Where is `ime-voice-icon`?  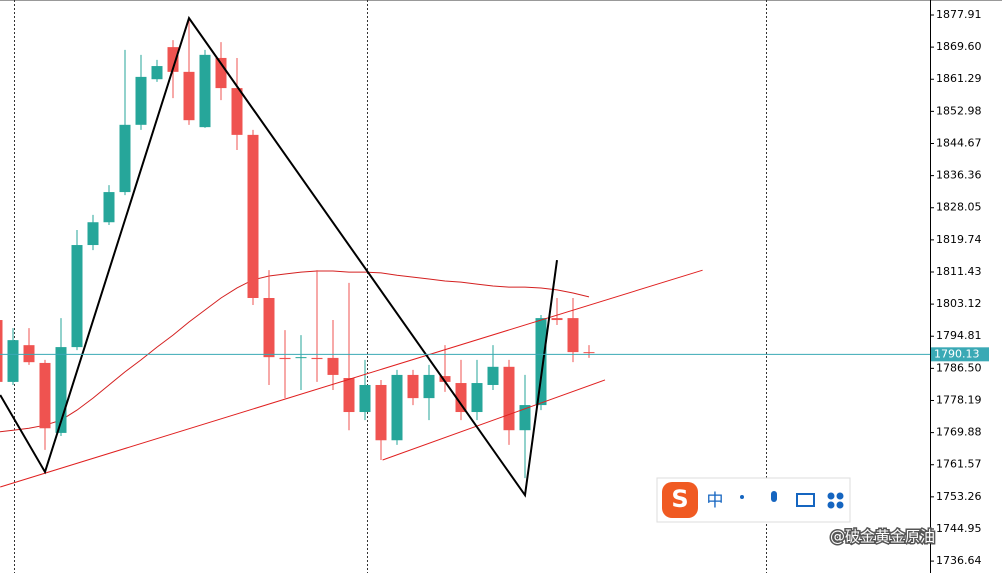 ime-voice-icon is located at coordinates (774, 496).